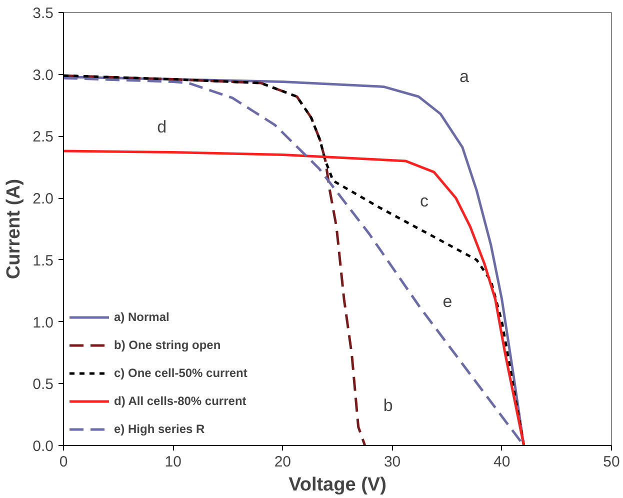  I want to click on y-tick-label: 0.0, so click(43, 446).